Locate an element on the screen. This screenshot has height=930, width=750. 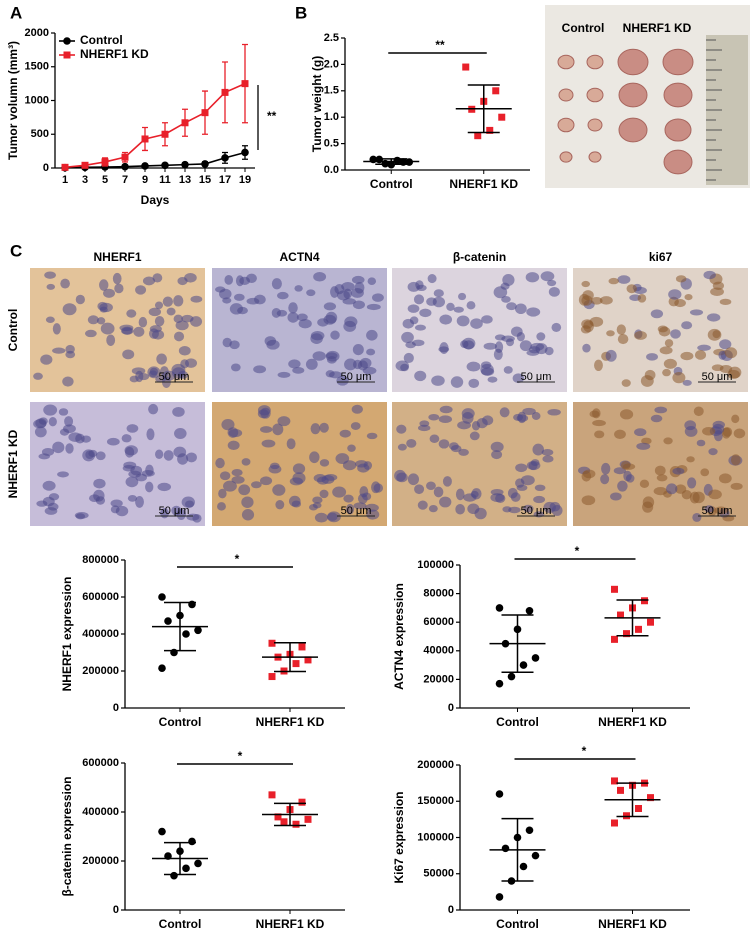
y-tick-label: 0.5 is located at coordinates (331, 144).